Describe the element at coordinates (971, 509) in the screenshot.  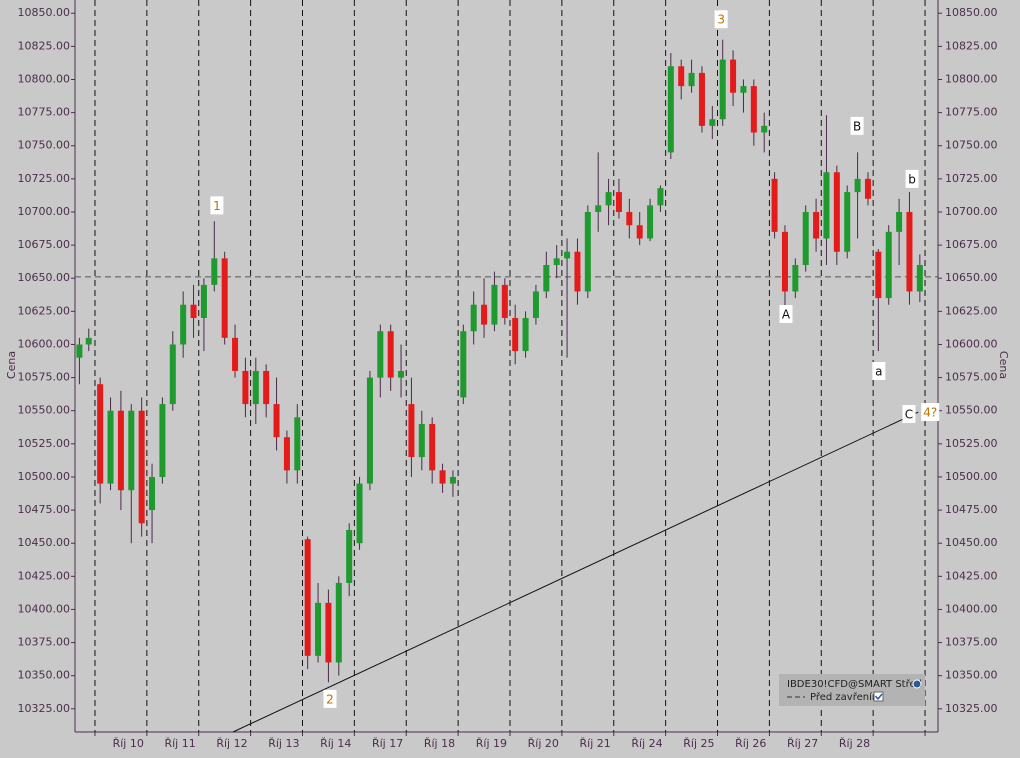
I see `y-tick-label-right: 10475.00` at that location.